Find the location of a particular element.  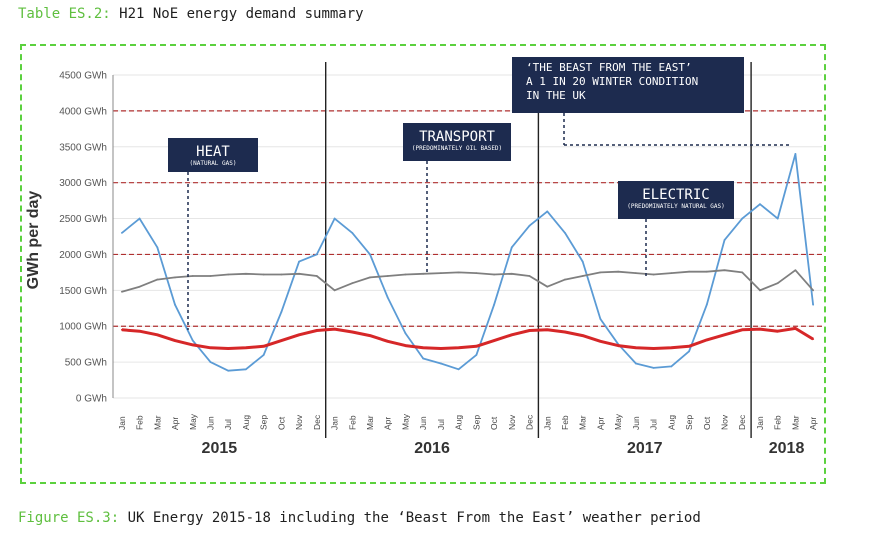

year-label: 2017 is located at coordinates (645, 448).